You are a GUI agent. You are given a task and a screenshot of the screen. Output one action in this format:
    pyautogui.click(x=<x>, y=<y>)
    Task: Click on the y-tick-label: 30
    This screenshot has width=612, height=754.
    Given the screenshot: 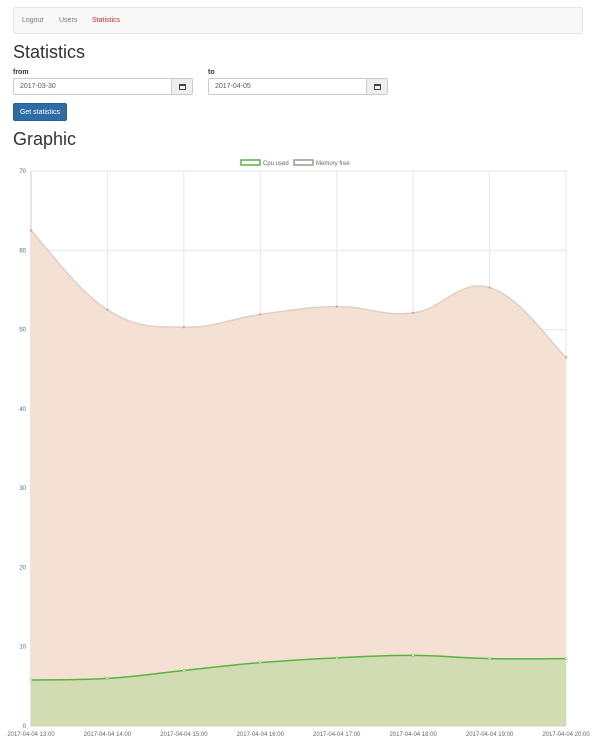 What is the action you would take?
    pyautogui.click(x=22, y=489)
    